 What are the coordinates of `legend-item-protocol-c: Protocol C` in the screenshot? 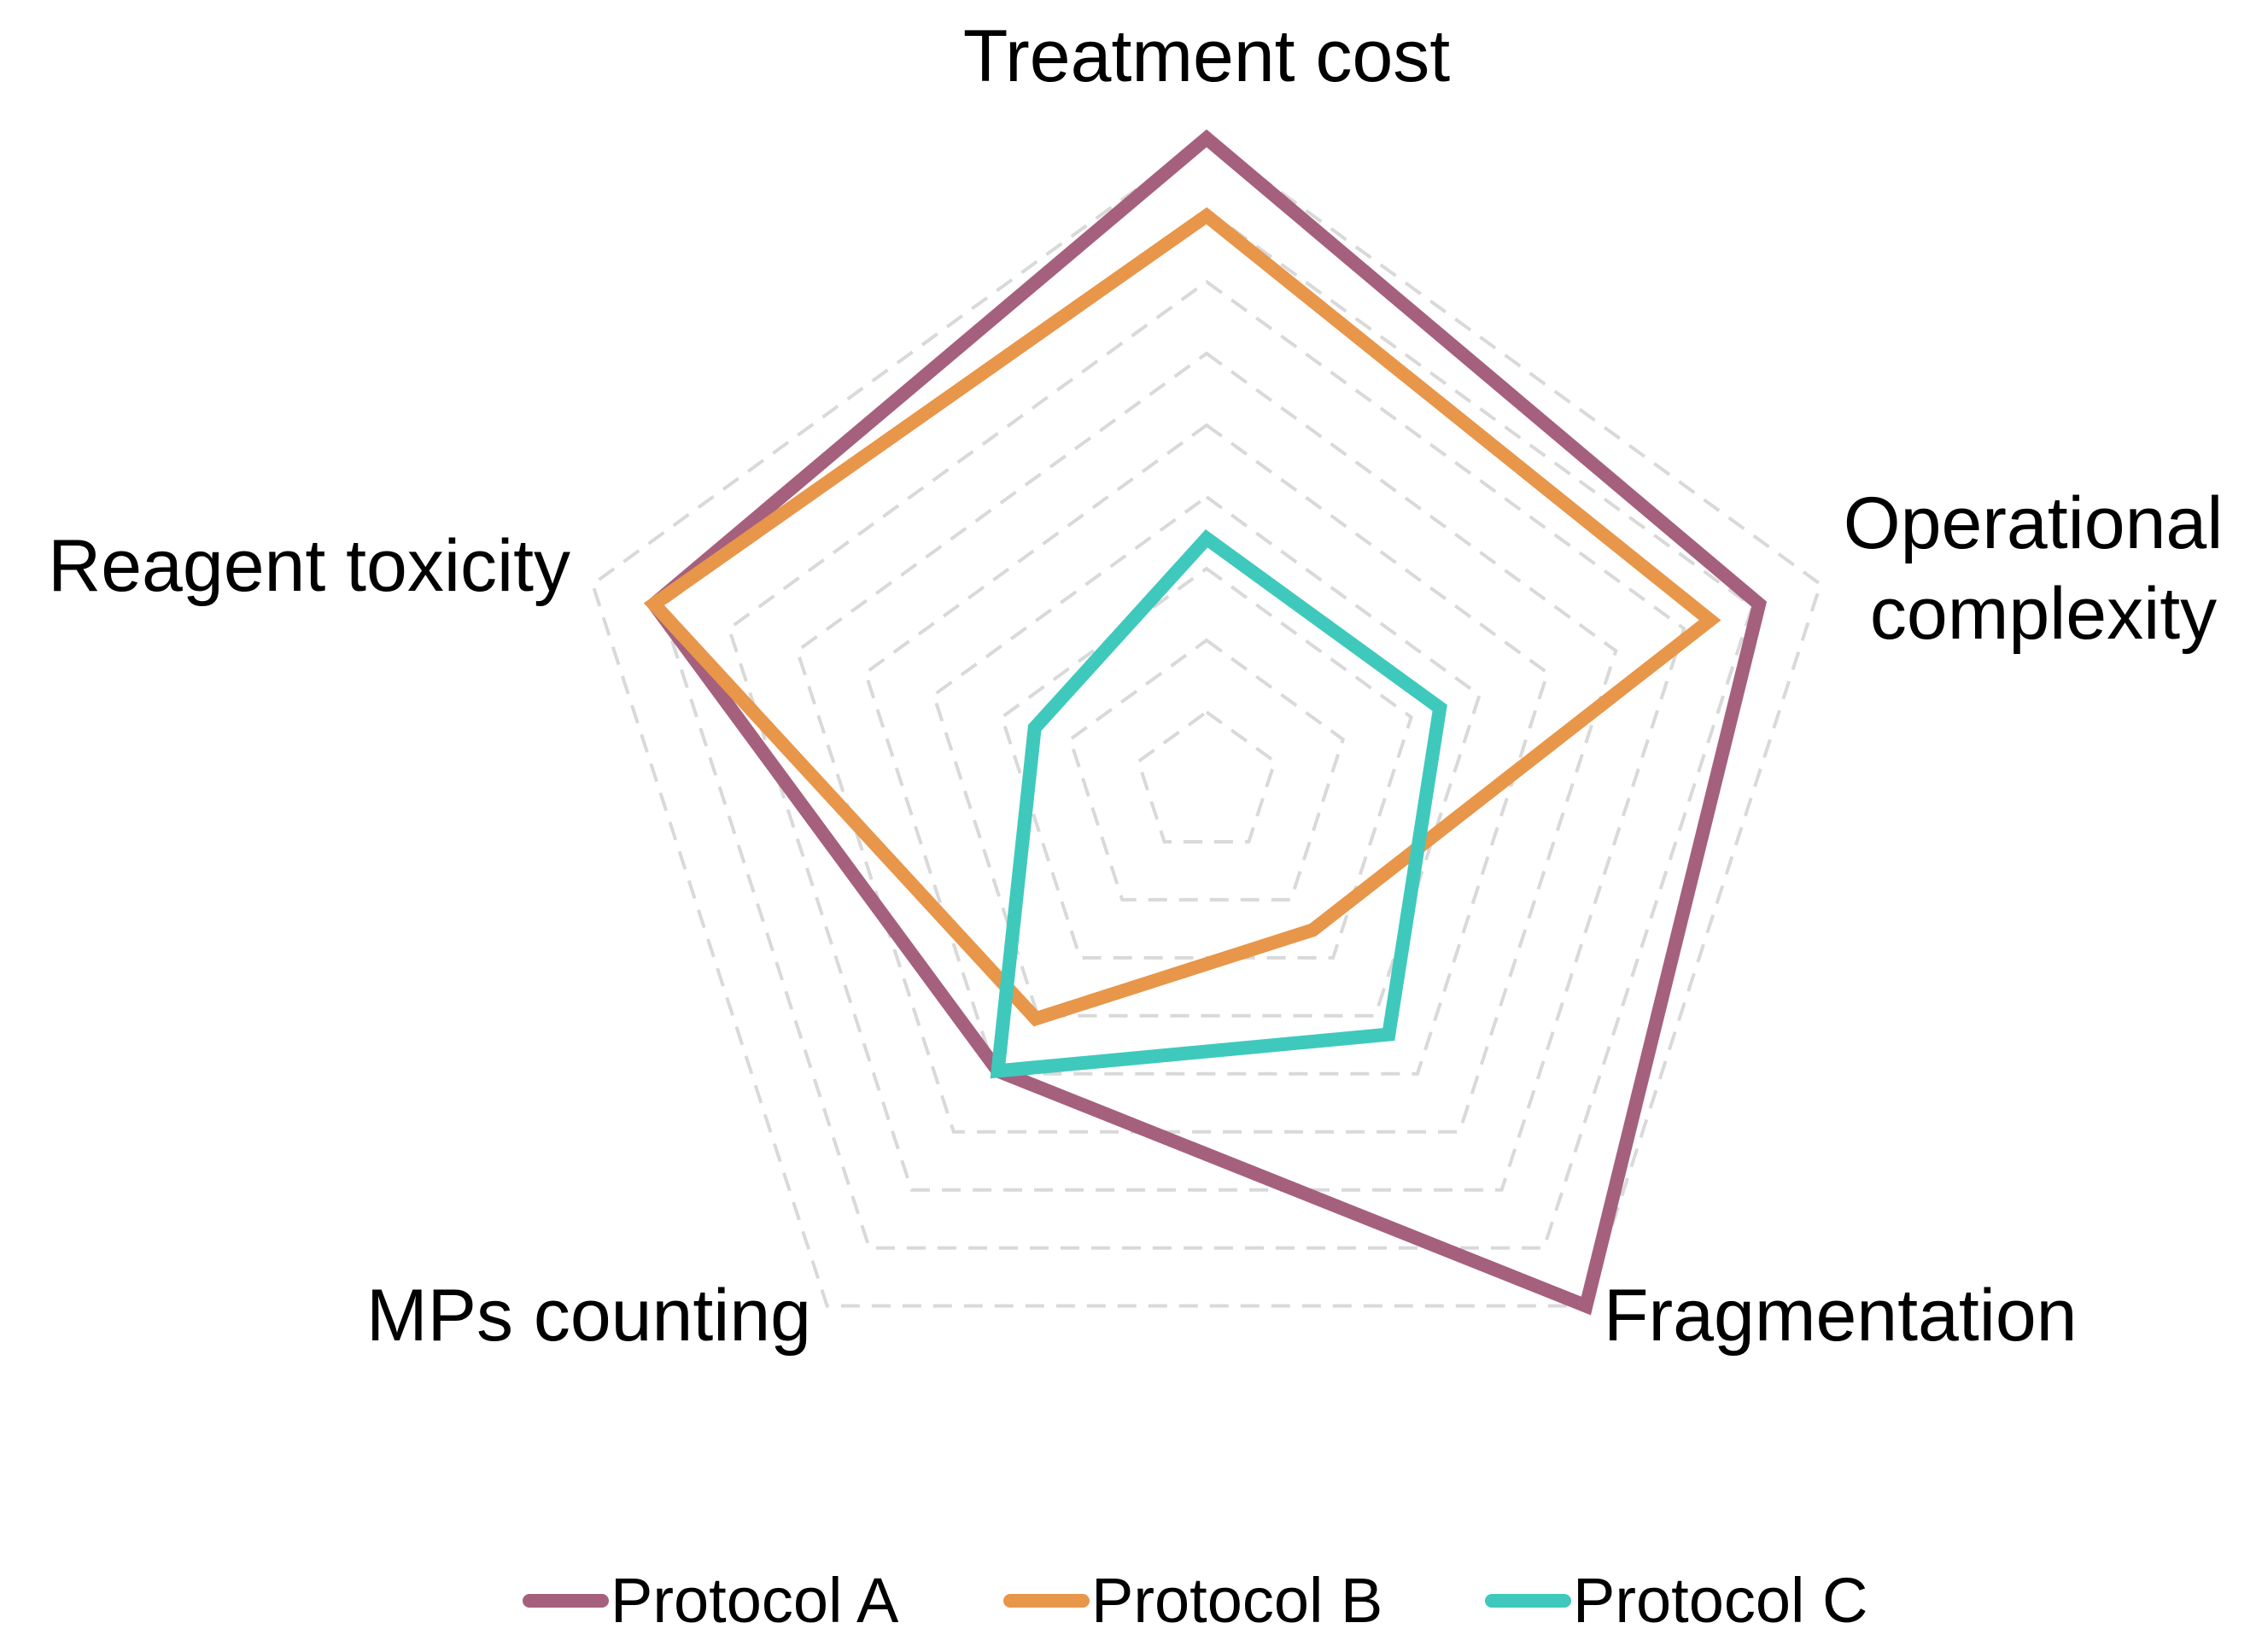 It's located at (1676, 1600).